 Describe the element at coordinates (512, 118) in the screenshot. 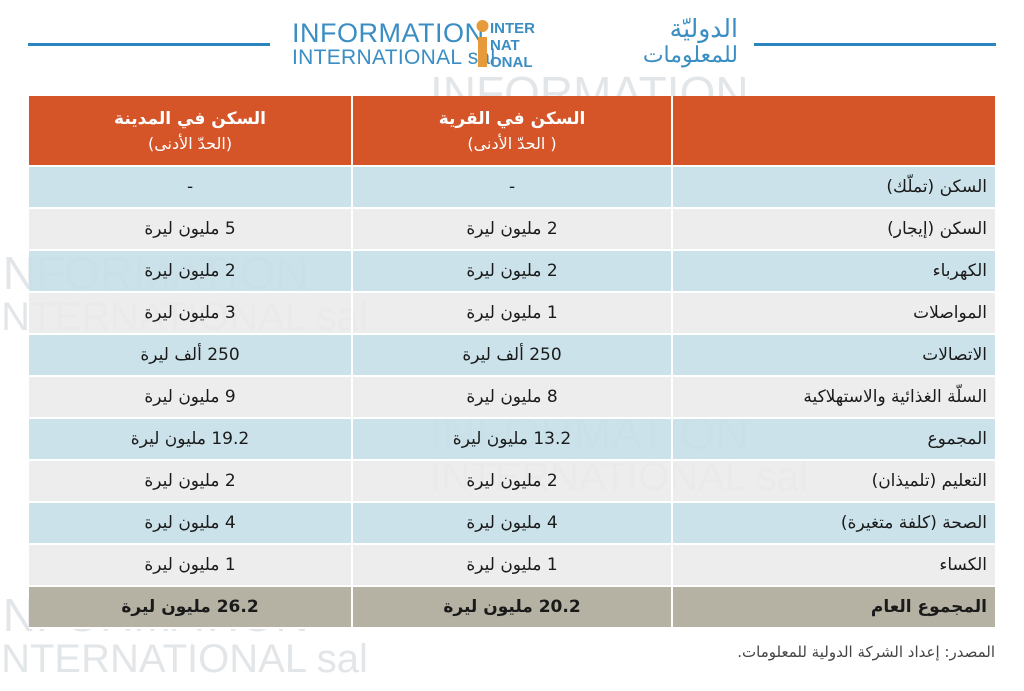

I see `header-village-title: السكن في القرية` at that location.